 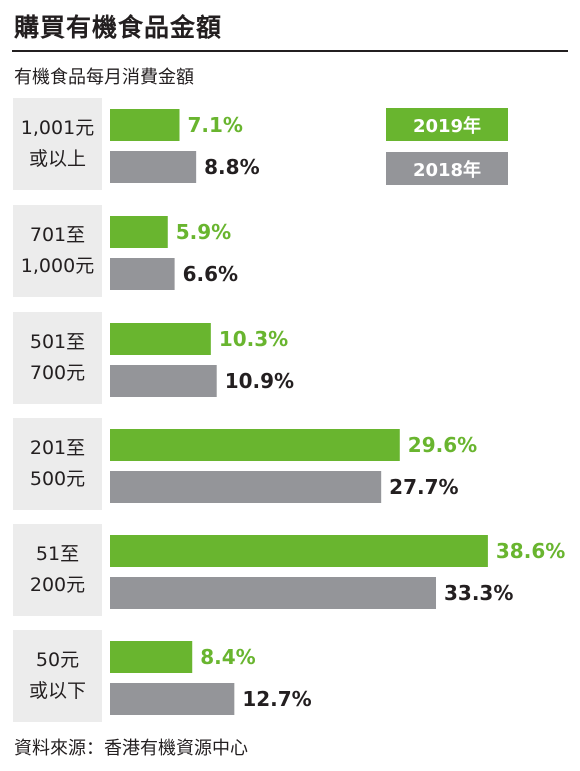 I want to click on bar-value-label-2019: 8.4%, so click(x=227, y=657).